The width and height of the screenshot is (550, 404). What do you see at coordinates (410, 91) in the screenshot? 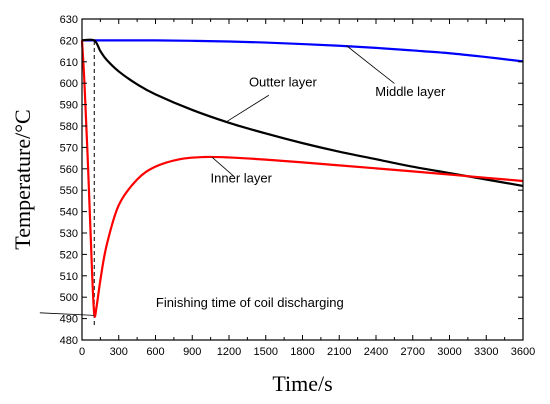
I see `annotation-label: Middle layer` at bounding box center [410, 91].